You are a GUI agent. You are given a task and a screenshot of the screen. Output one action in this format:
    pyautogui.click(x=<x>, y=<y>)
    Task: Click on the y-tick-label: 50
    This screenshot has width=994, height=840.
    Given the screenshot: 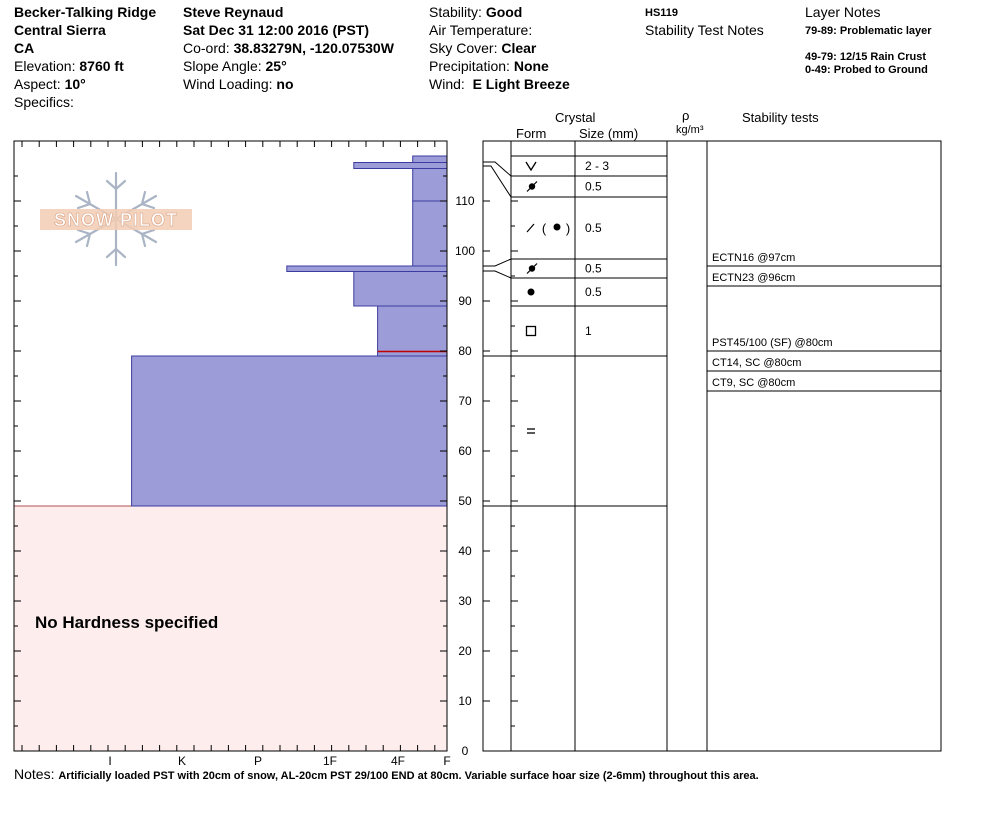 What is the action you would take?
    pyautogui.click(x=465, y=501)
    